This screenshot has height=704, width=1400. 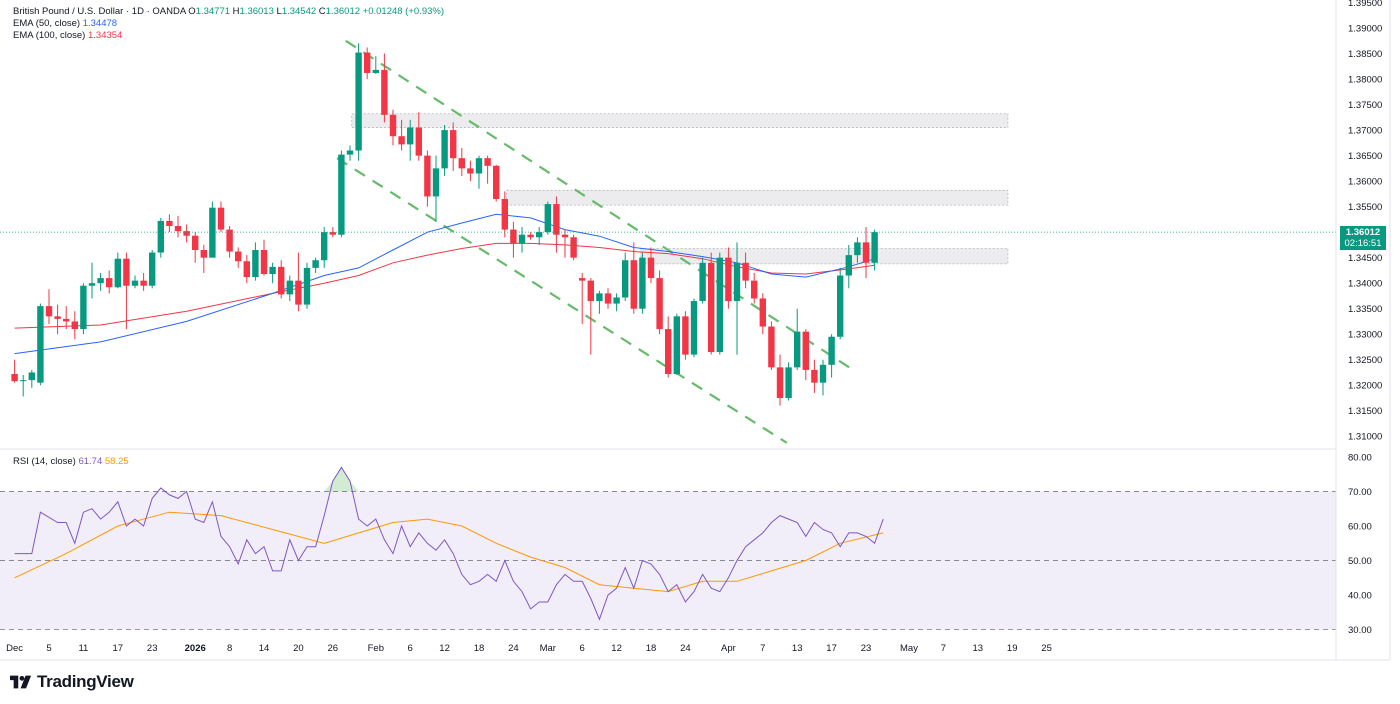 I want to click on price-tick-label: 1.32000, so click(x=1365, y=386).